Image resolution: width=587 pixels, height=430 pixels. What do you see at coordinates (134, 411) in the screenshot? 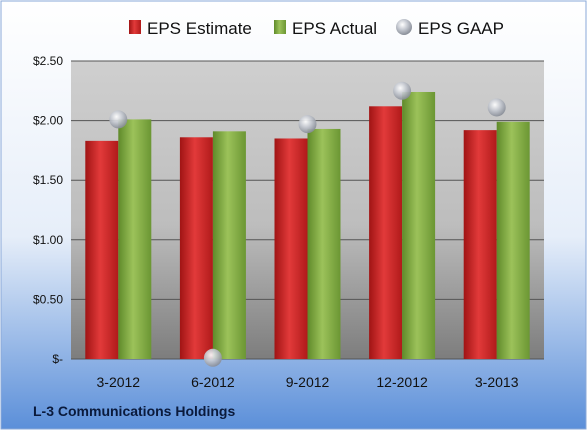
I see `company-name: L-3 Communications Holdings` at bounding box center [134, 411].